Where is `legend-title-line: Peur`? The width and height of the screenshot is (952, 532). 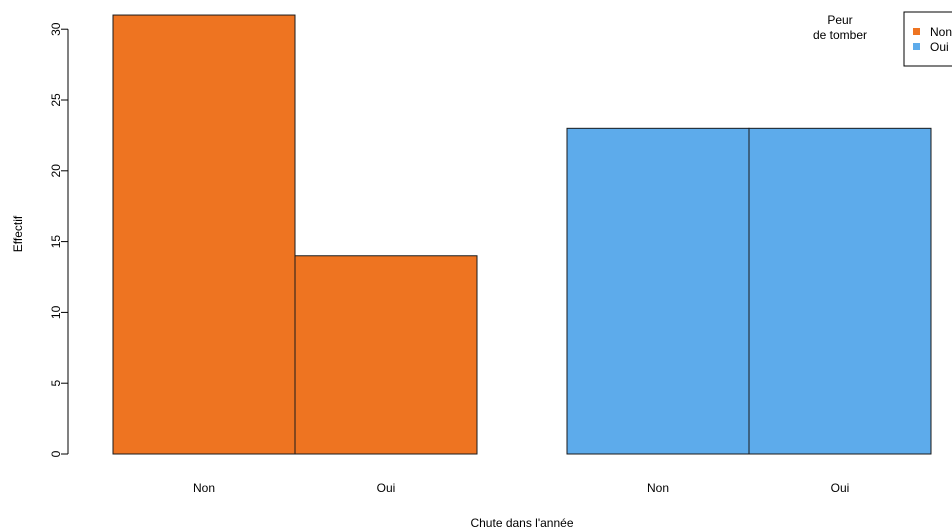
legend-title-line: Peur is located at coordinates (839, 20).